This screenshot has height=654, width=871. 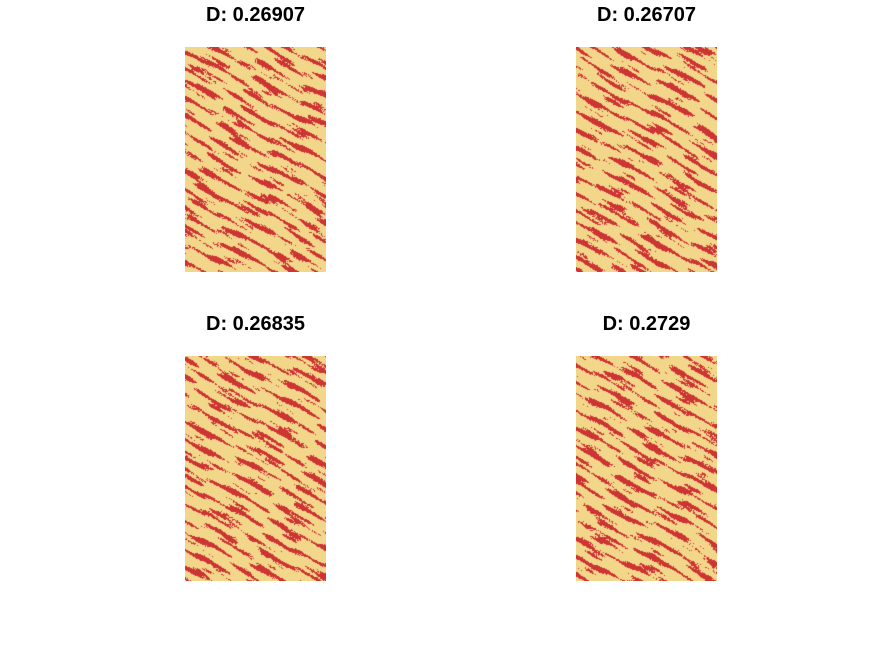 I want to click on panel-title: D: 0.2729, so click(x=646, y=324).